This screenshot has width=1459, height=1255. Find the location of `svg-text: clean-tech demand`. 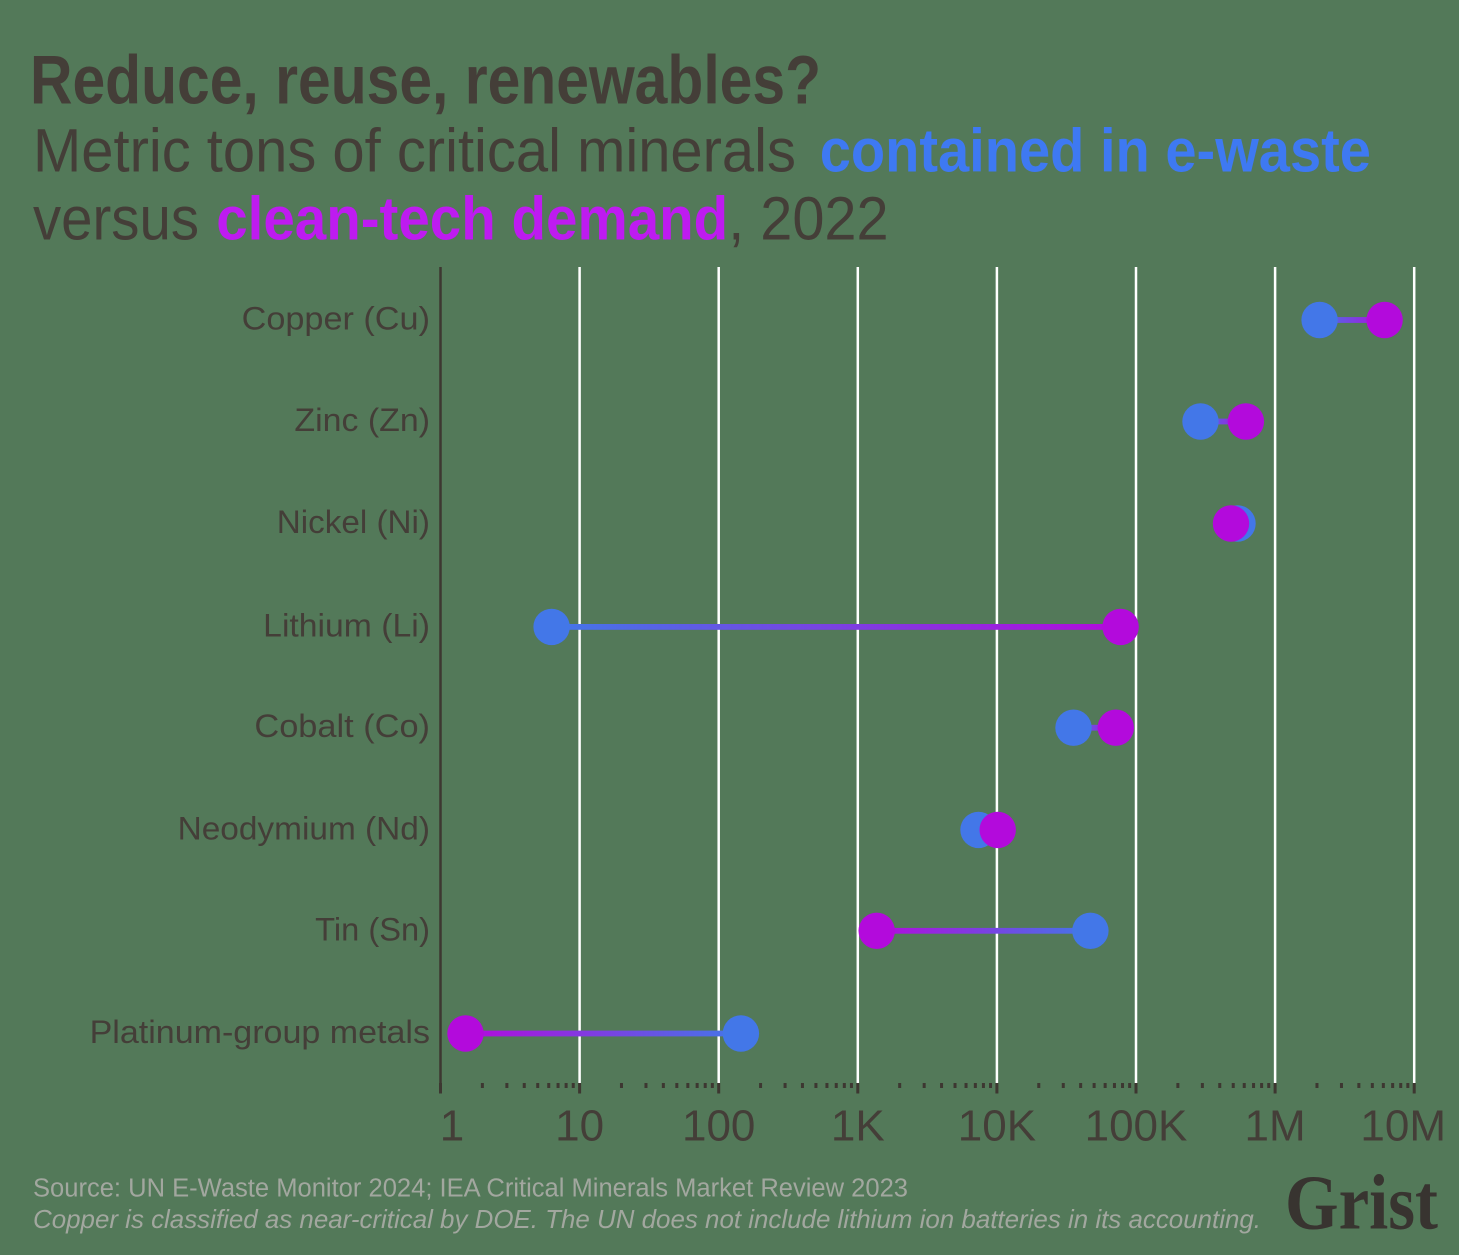

svg-text: clean-tech demand is located at coordinates (472, 218).